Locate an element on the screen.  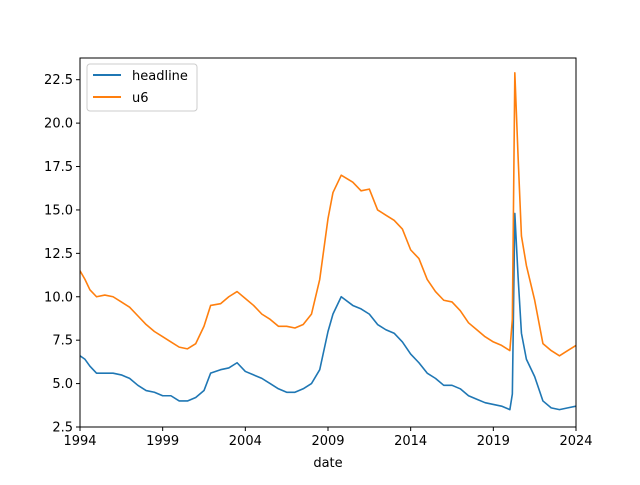
y-tick-label: 10.0 is located at coordinates (58, 297).